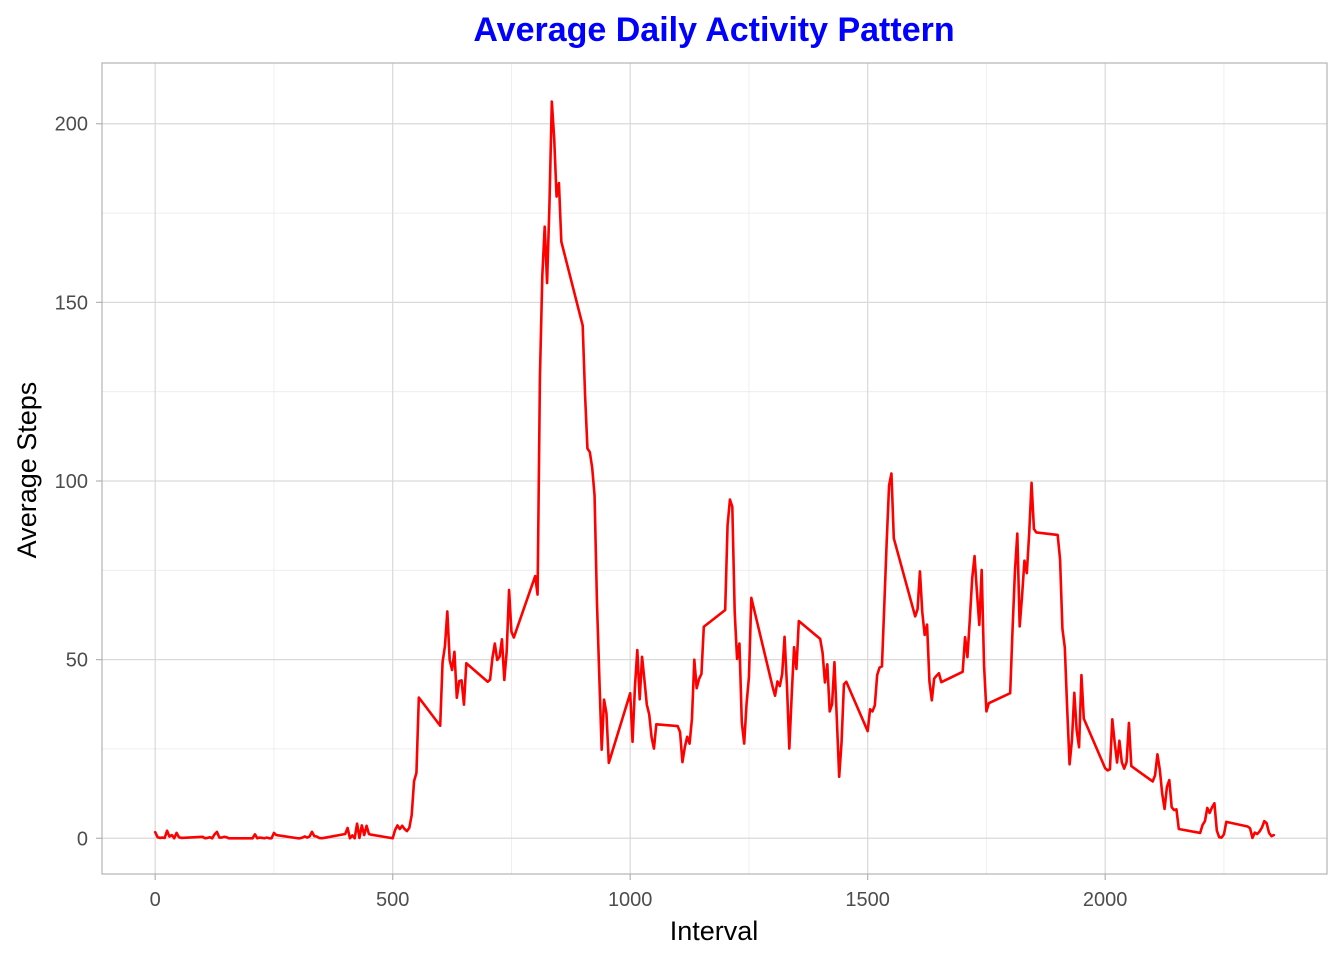  What do you see at coordinates (27, 470) in the screenshot?
I see `y-axis-title: Average Steps` at bounding box center [27, 470].